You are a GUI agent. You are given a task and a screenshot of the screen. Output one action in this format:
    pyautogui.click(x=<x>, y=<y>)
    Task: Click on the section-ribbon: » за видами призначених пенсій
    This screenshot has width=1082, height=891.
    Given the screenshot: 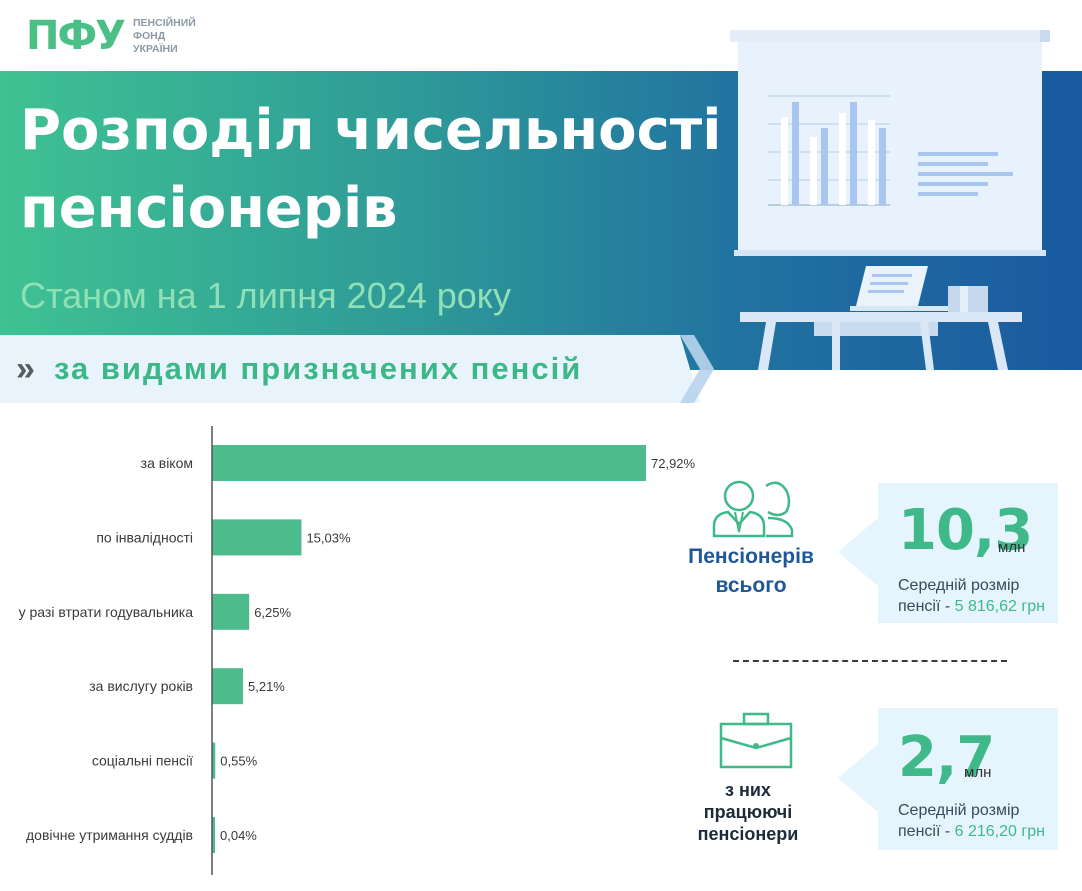 What is the action you would take?
    pyautogui.click(x=360, y=369)
    